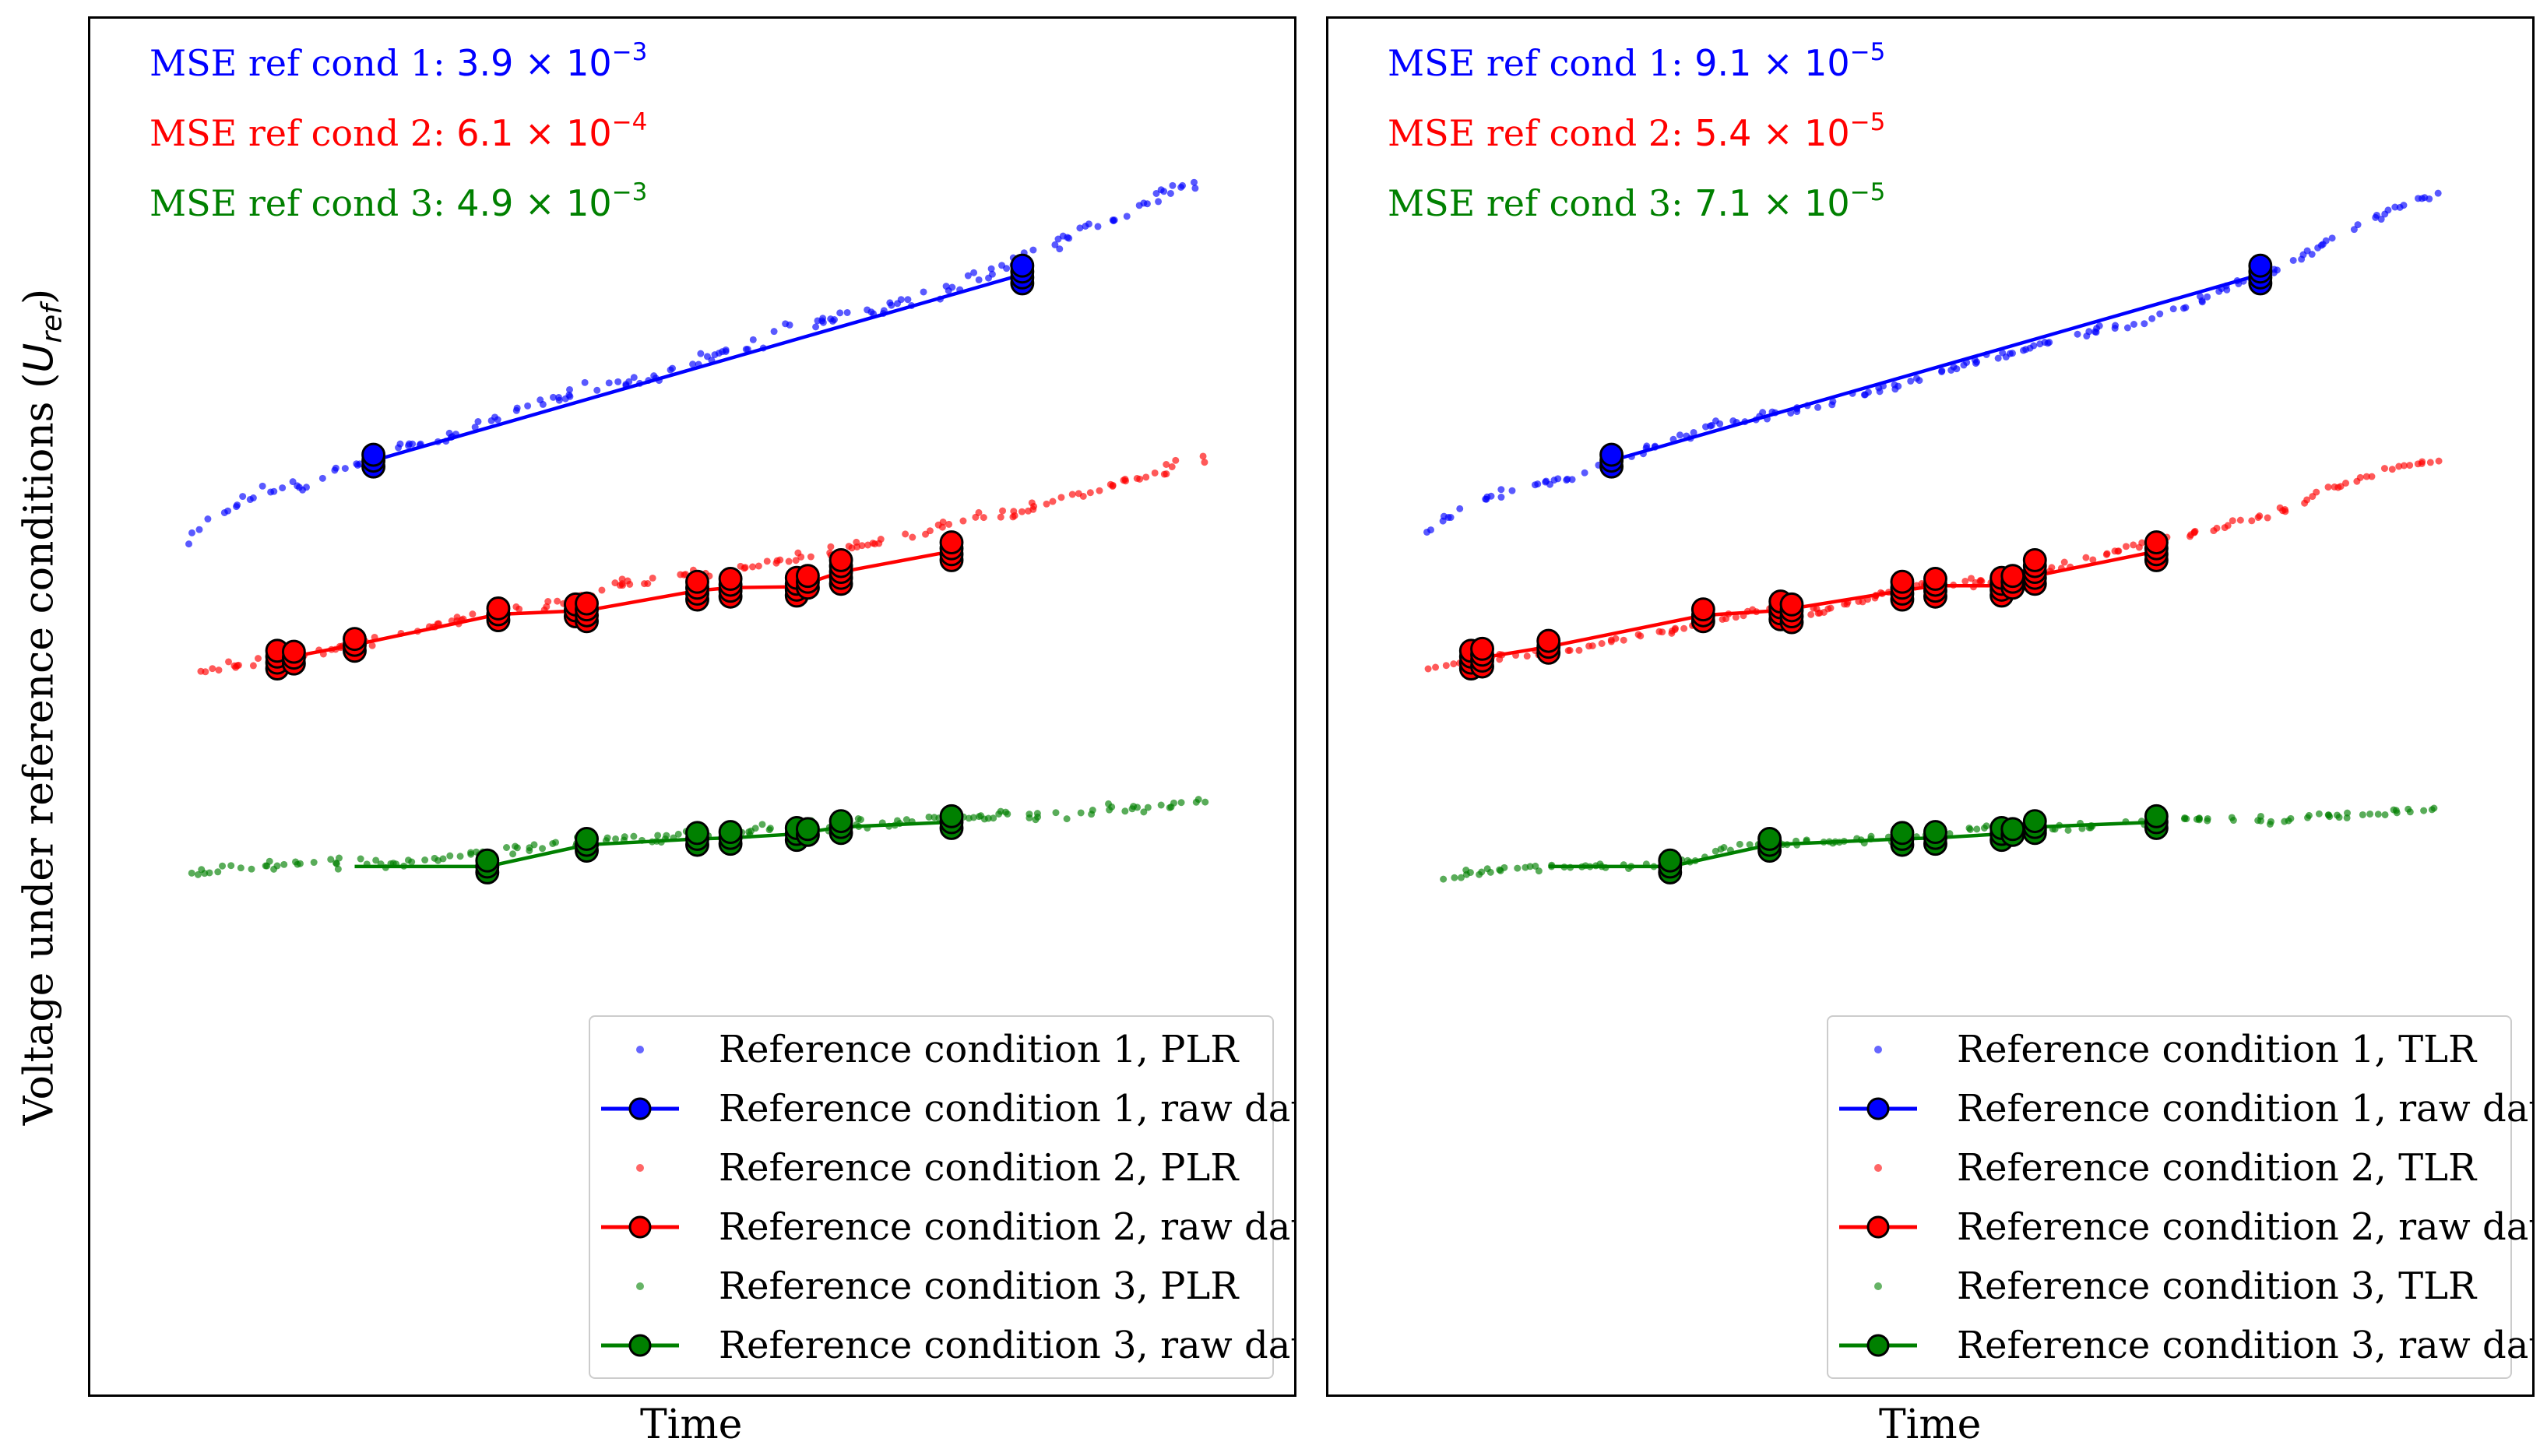 This screenshot has height=1456, width=2540. Describe the element at coordinates (979, 1168) in the screenshot. I see `legend-label: Reference condition 2, PLR` at that location.